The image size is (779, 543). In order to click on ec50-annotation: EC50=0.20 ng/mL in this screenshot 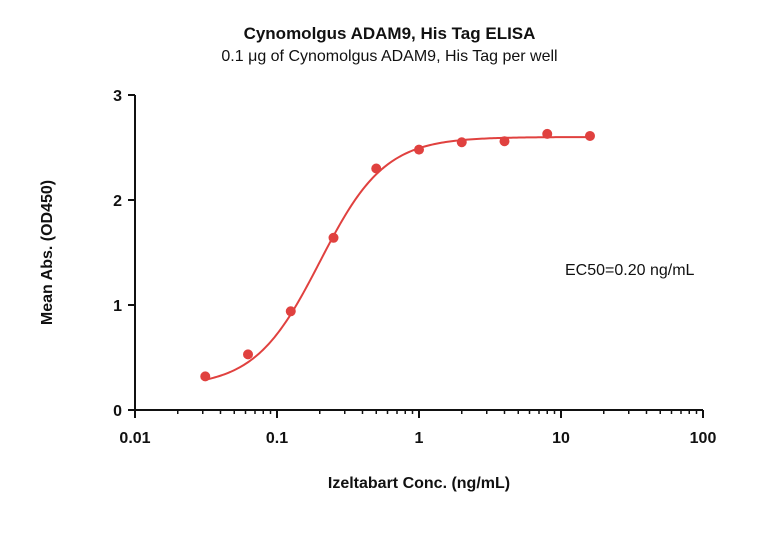, I will do `click(630, 270)`.